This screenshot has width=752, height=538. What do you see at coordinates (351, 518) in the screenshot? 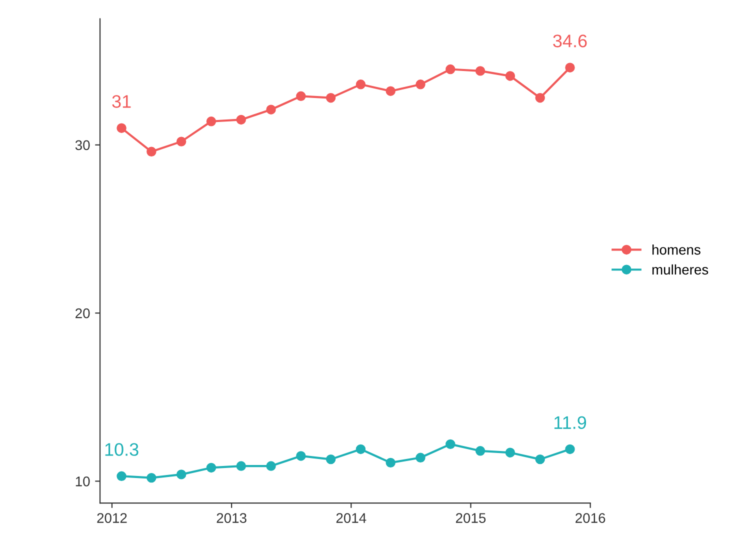
I see `x-tick-label: 2014` at bounding box center [351, 518].